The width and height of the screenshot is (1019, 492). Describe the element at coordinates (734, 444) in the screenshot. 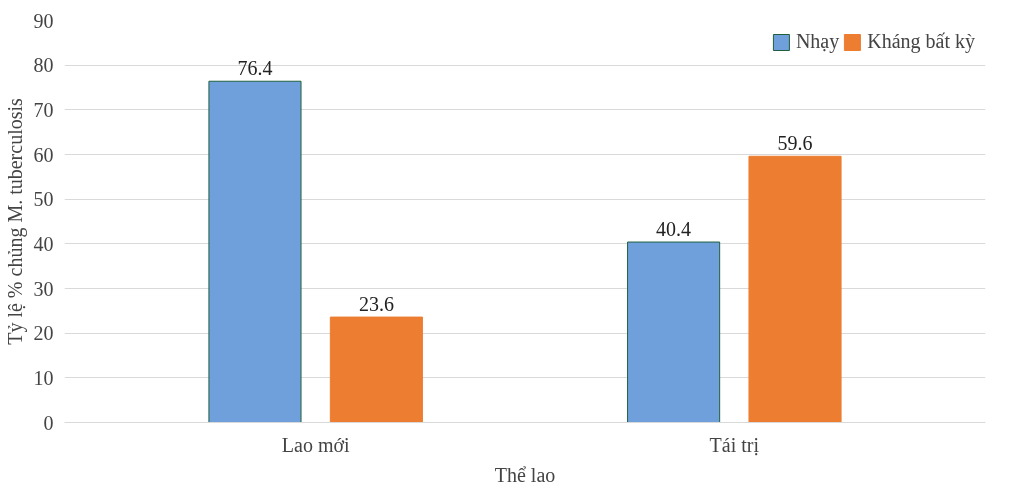

I see `x-tick-label: Tái trị` at that location.